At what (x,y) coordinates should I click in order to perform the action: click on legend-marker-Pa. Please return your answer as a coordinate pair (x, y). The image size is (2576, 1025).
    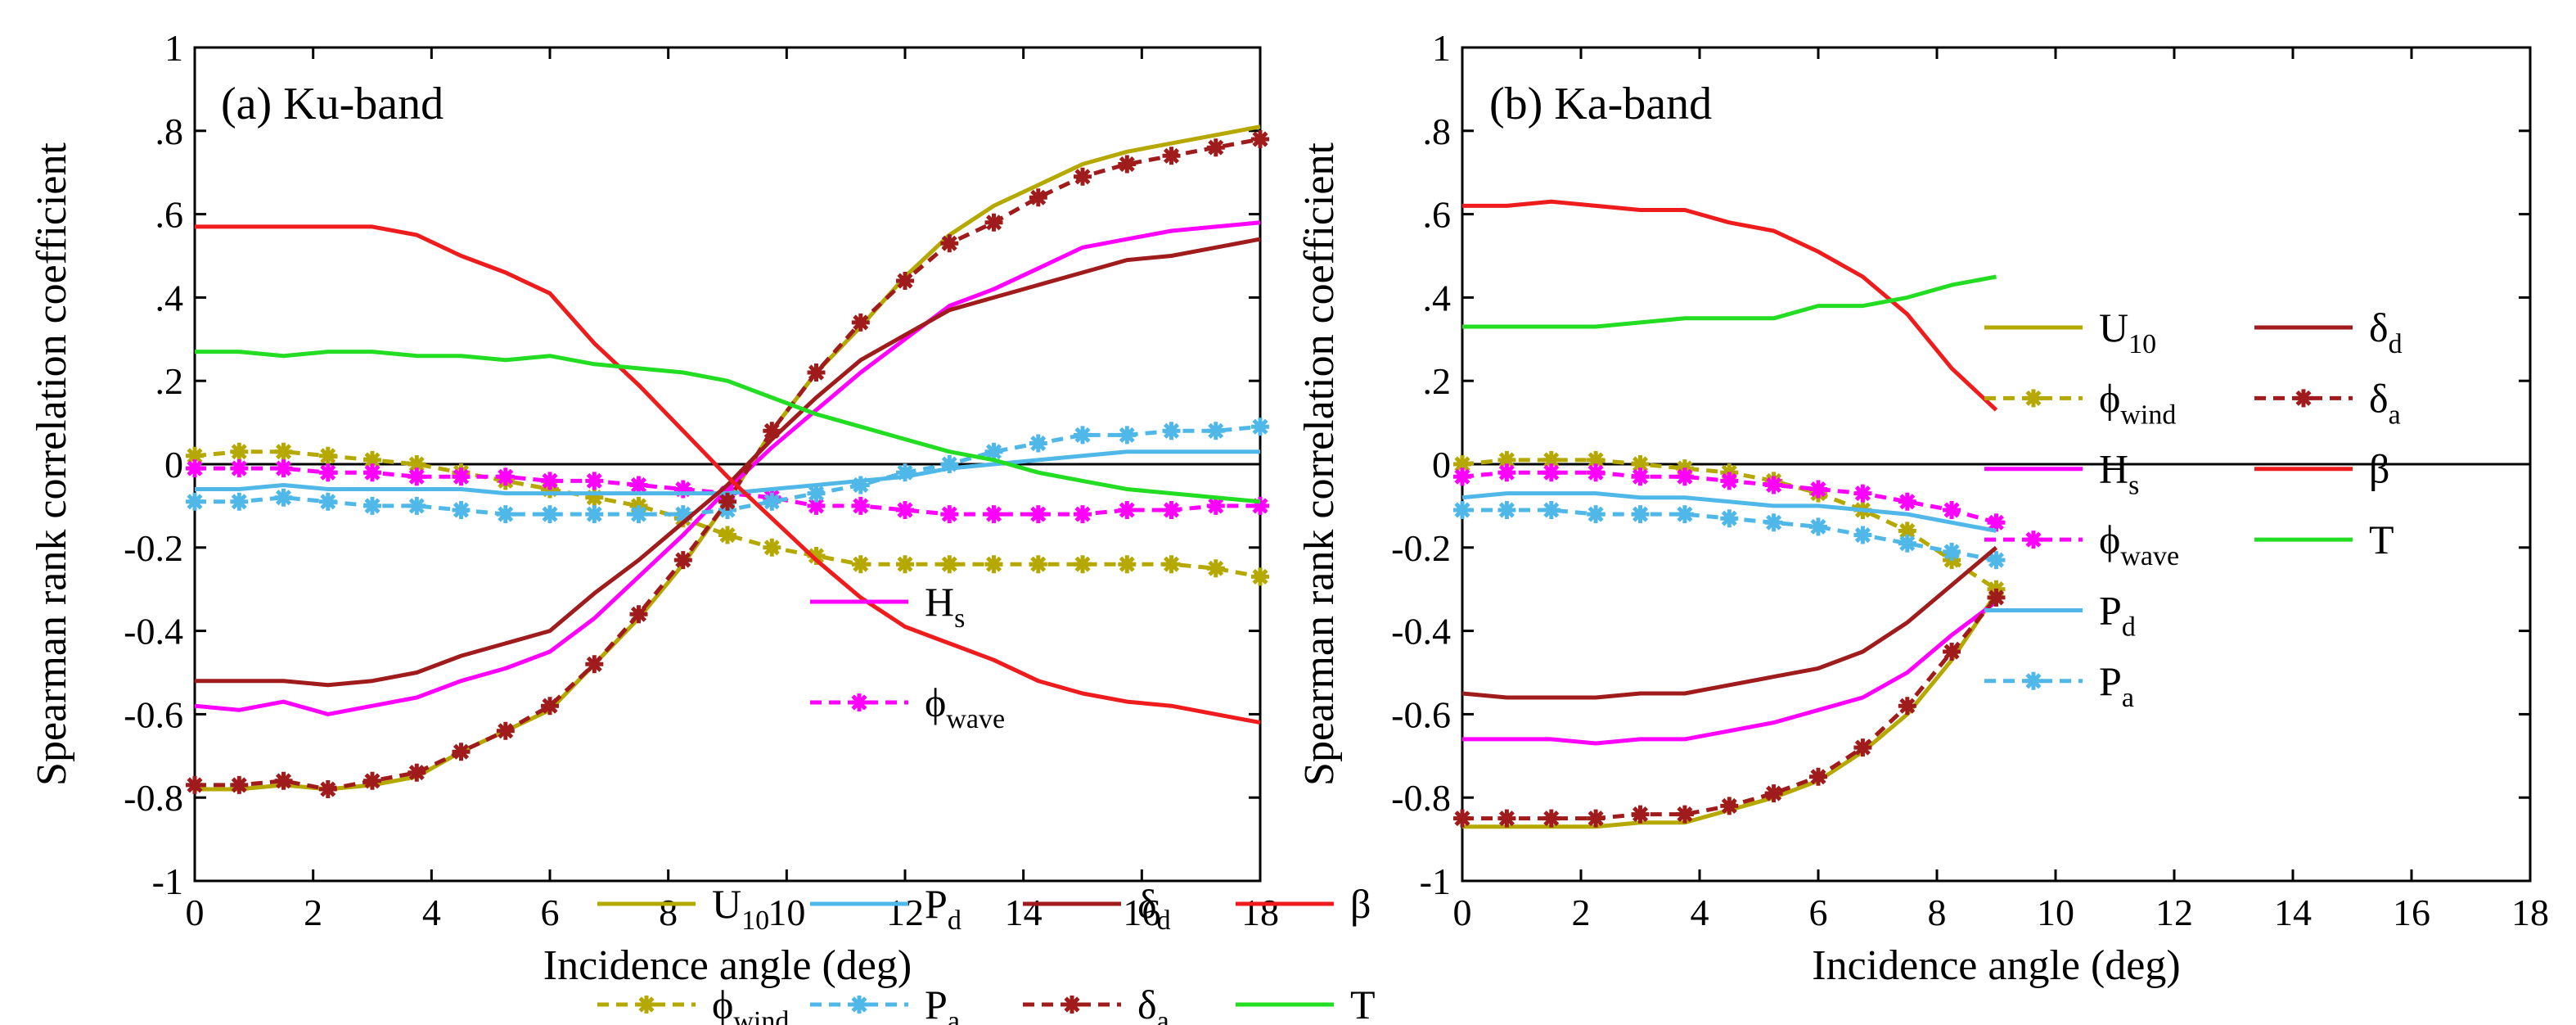
    Looking at the image, I should click on (2033, 680).